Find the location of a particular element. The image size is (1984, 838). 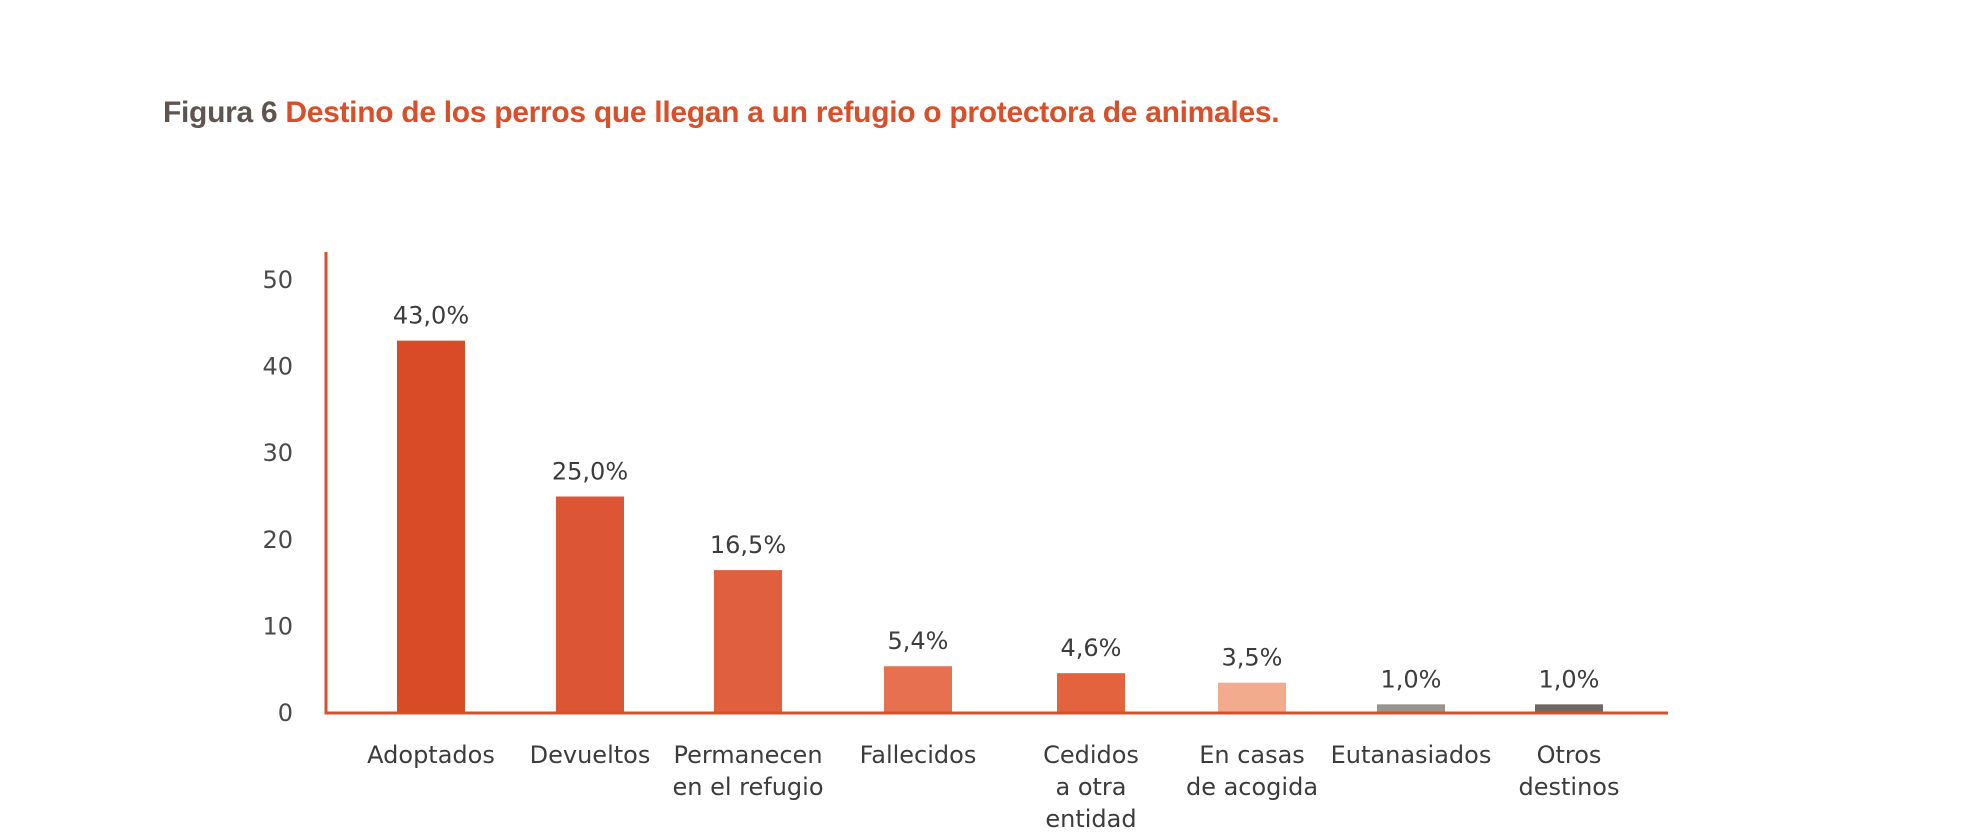

data-label: 5,4% is located at coordinates (918, 641).